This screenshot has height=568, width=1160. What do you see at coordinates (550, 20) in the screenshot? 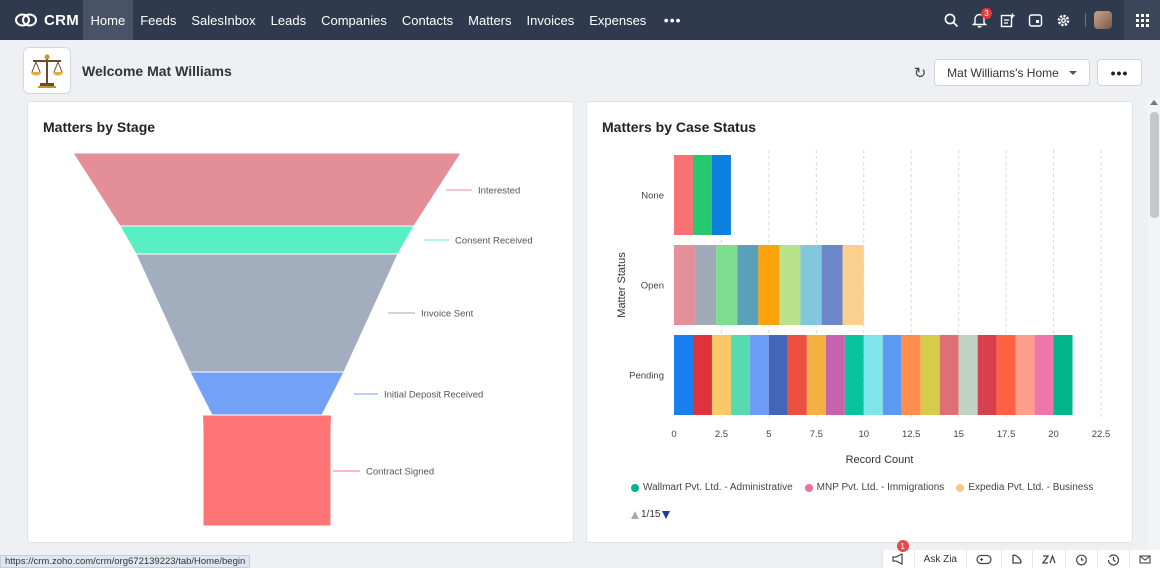
I see `nav-tab-invoices: Invoices` at bounding box center [550, 20].